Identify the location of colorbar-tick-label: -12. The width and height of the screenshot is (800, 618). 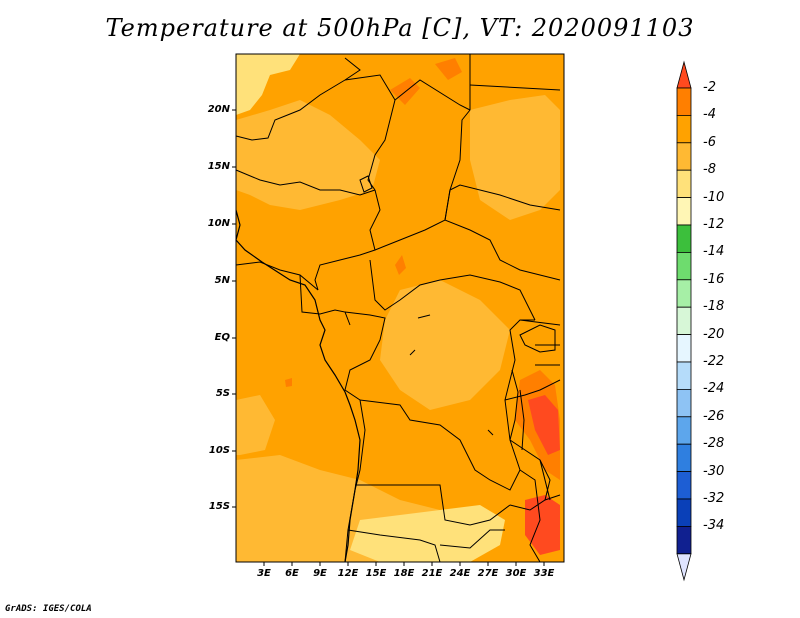
(714, 224).